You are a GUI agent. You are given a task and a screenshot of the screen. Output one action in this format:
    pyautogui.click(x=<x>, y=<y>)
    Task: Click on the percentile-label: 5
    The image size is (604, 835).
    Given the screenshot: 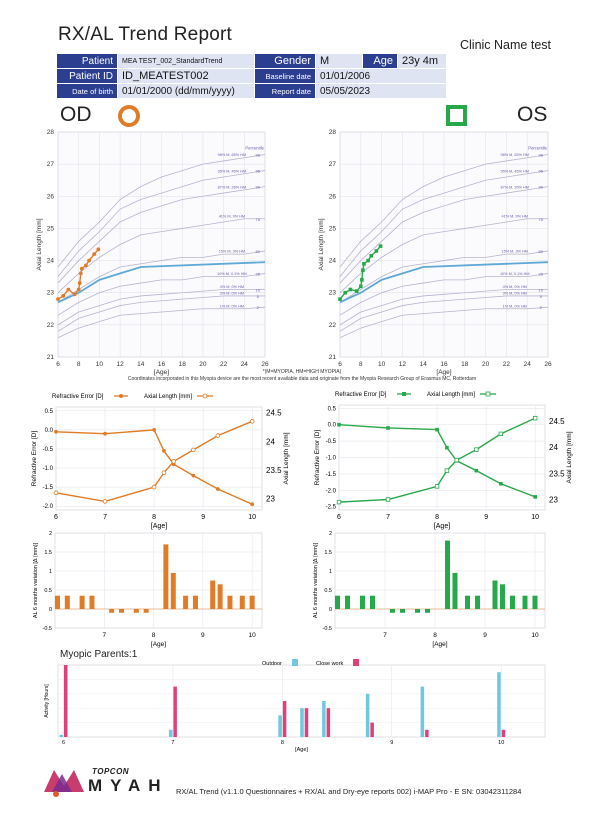 What is the action you would take?
    pyautogui.click(x=258, y=296)
    